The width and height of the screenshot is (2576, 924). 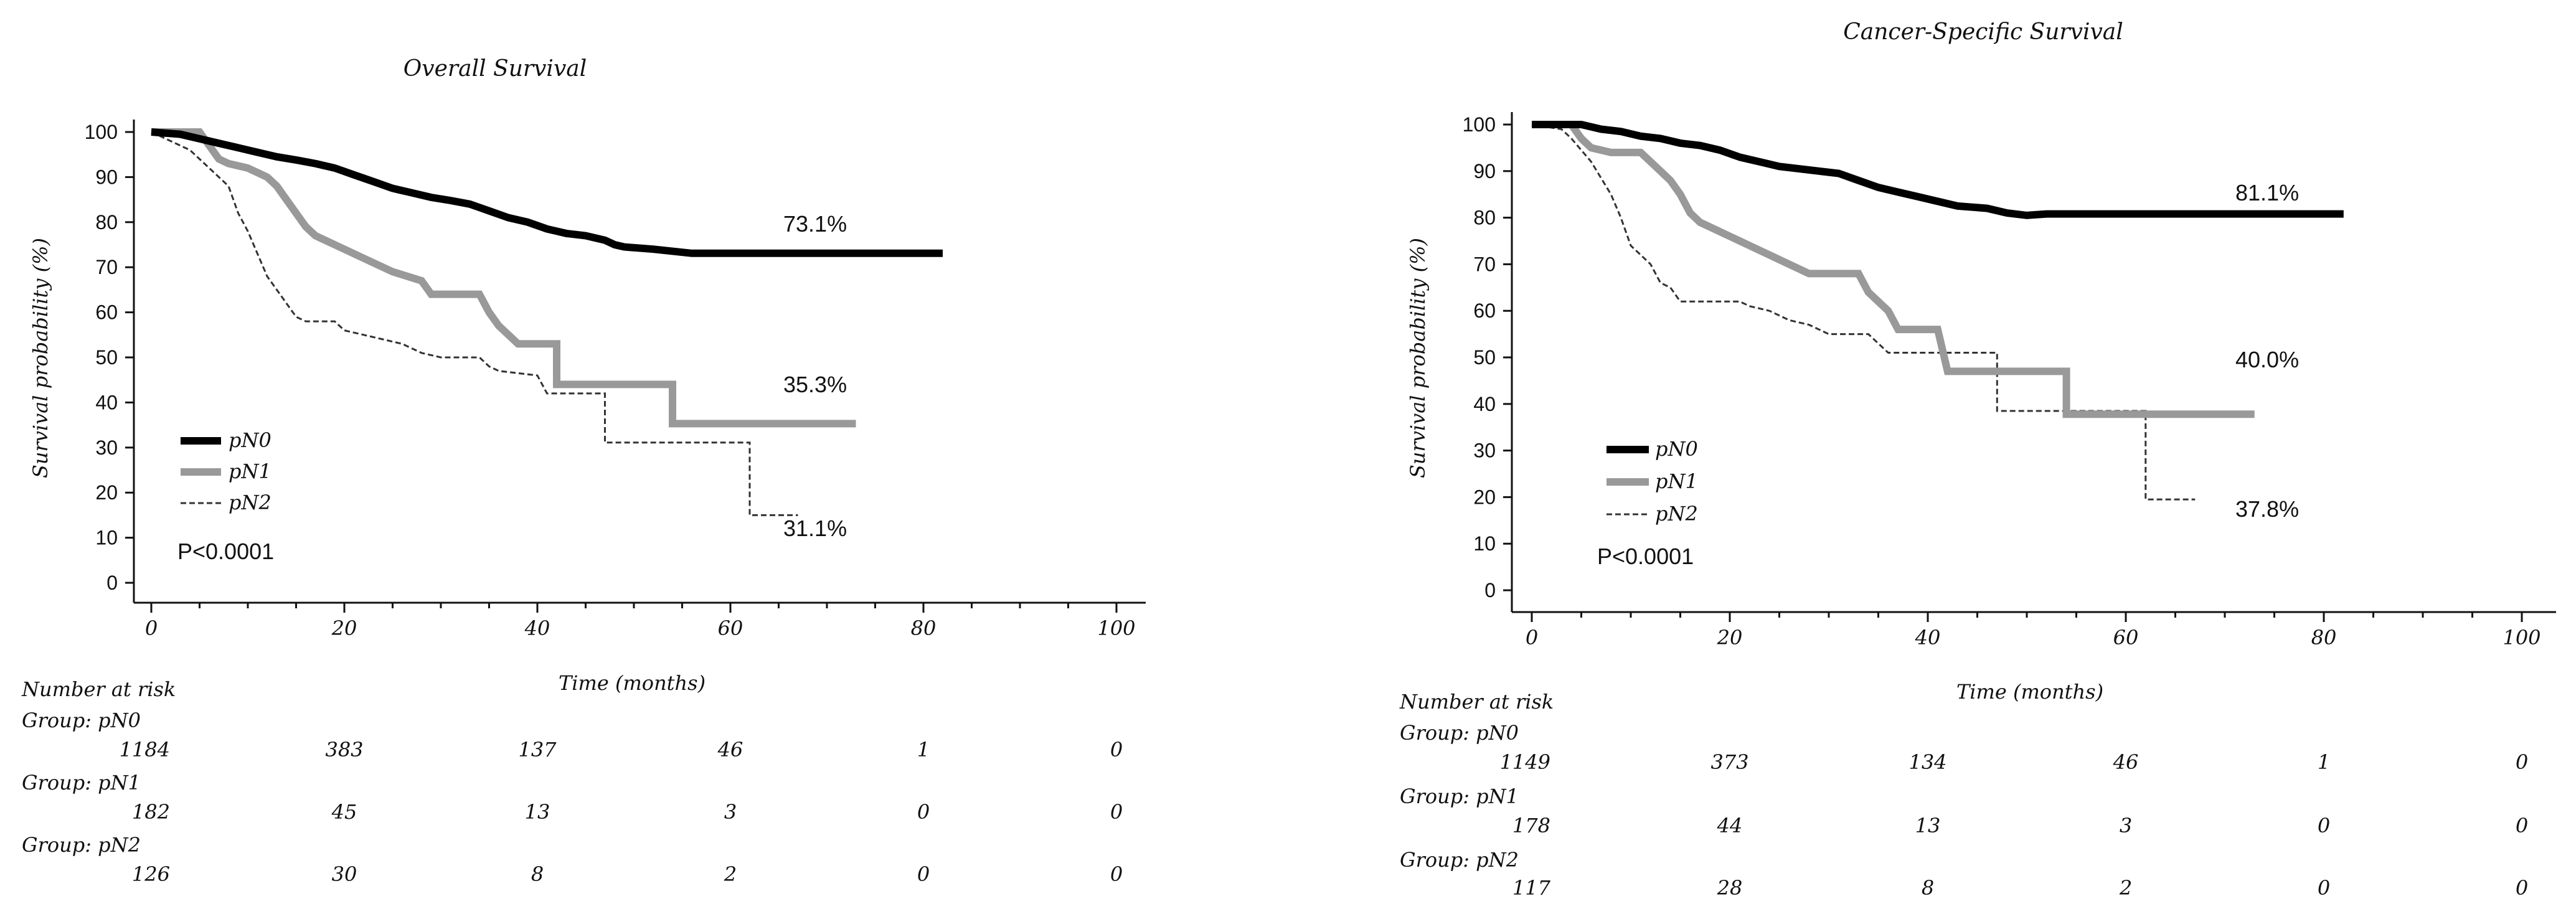 I want to click on x-tick-label: 60, so click(x=2126, y=637).